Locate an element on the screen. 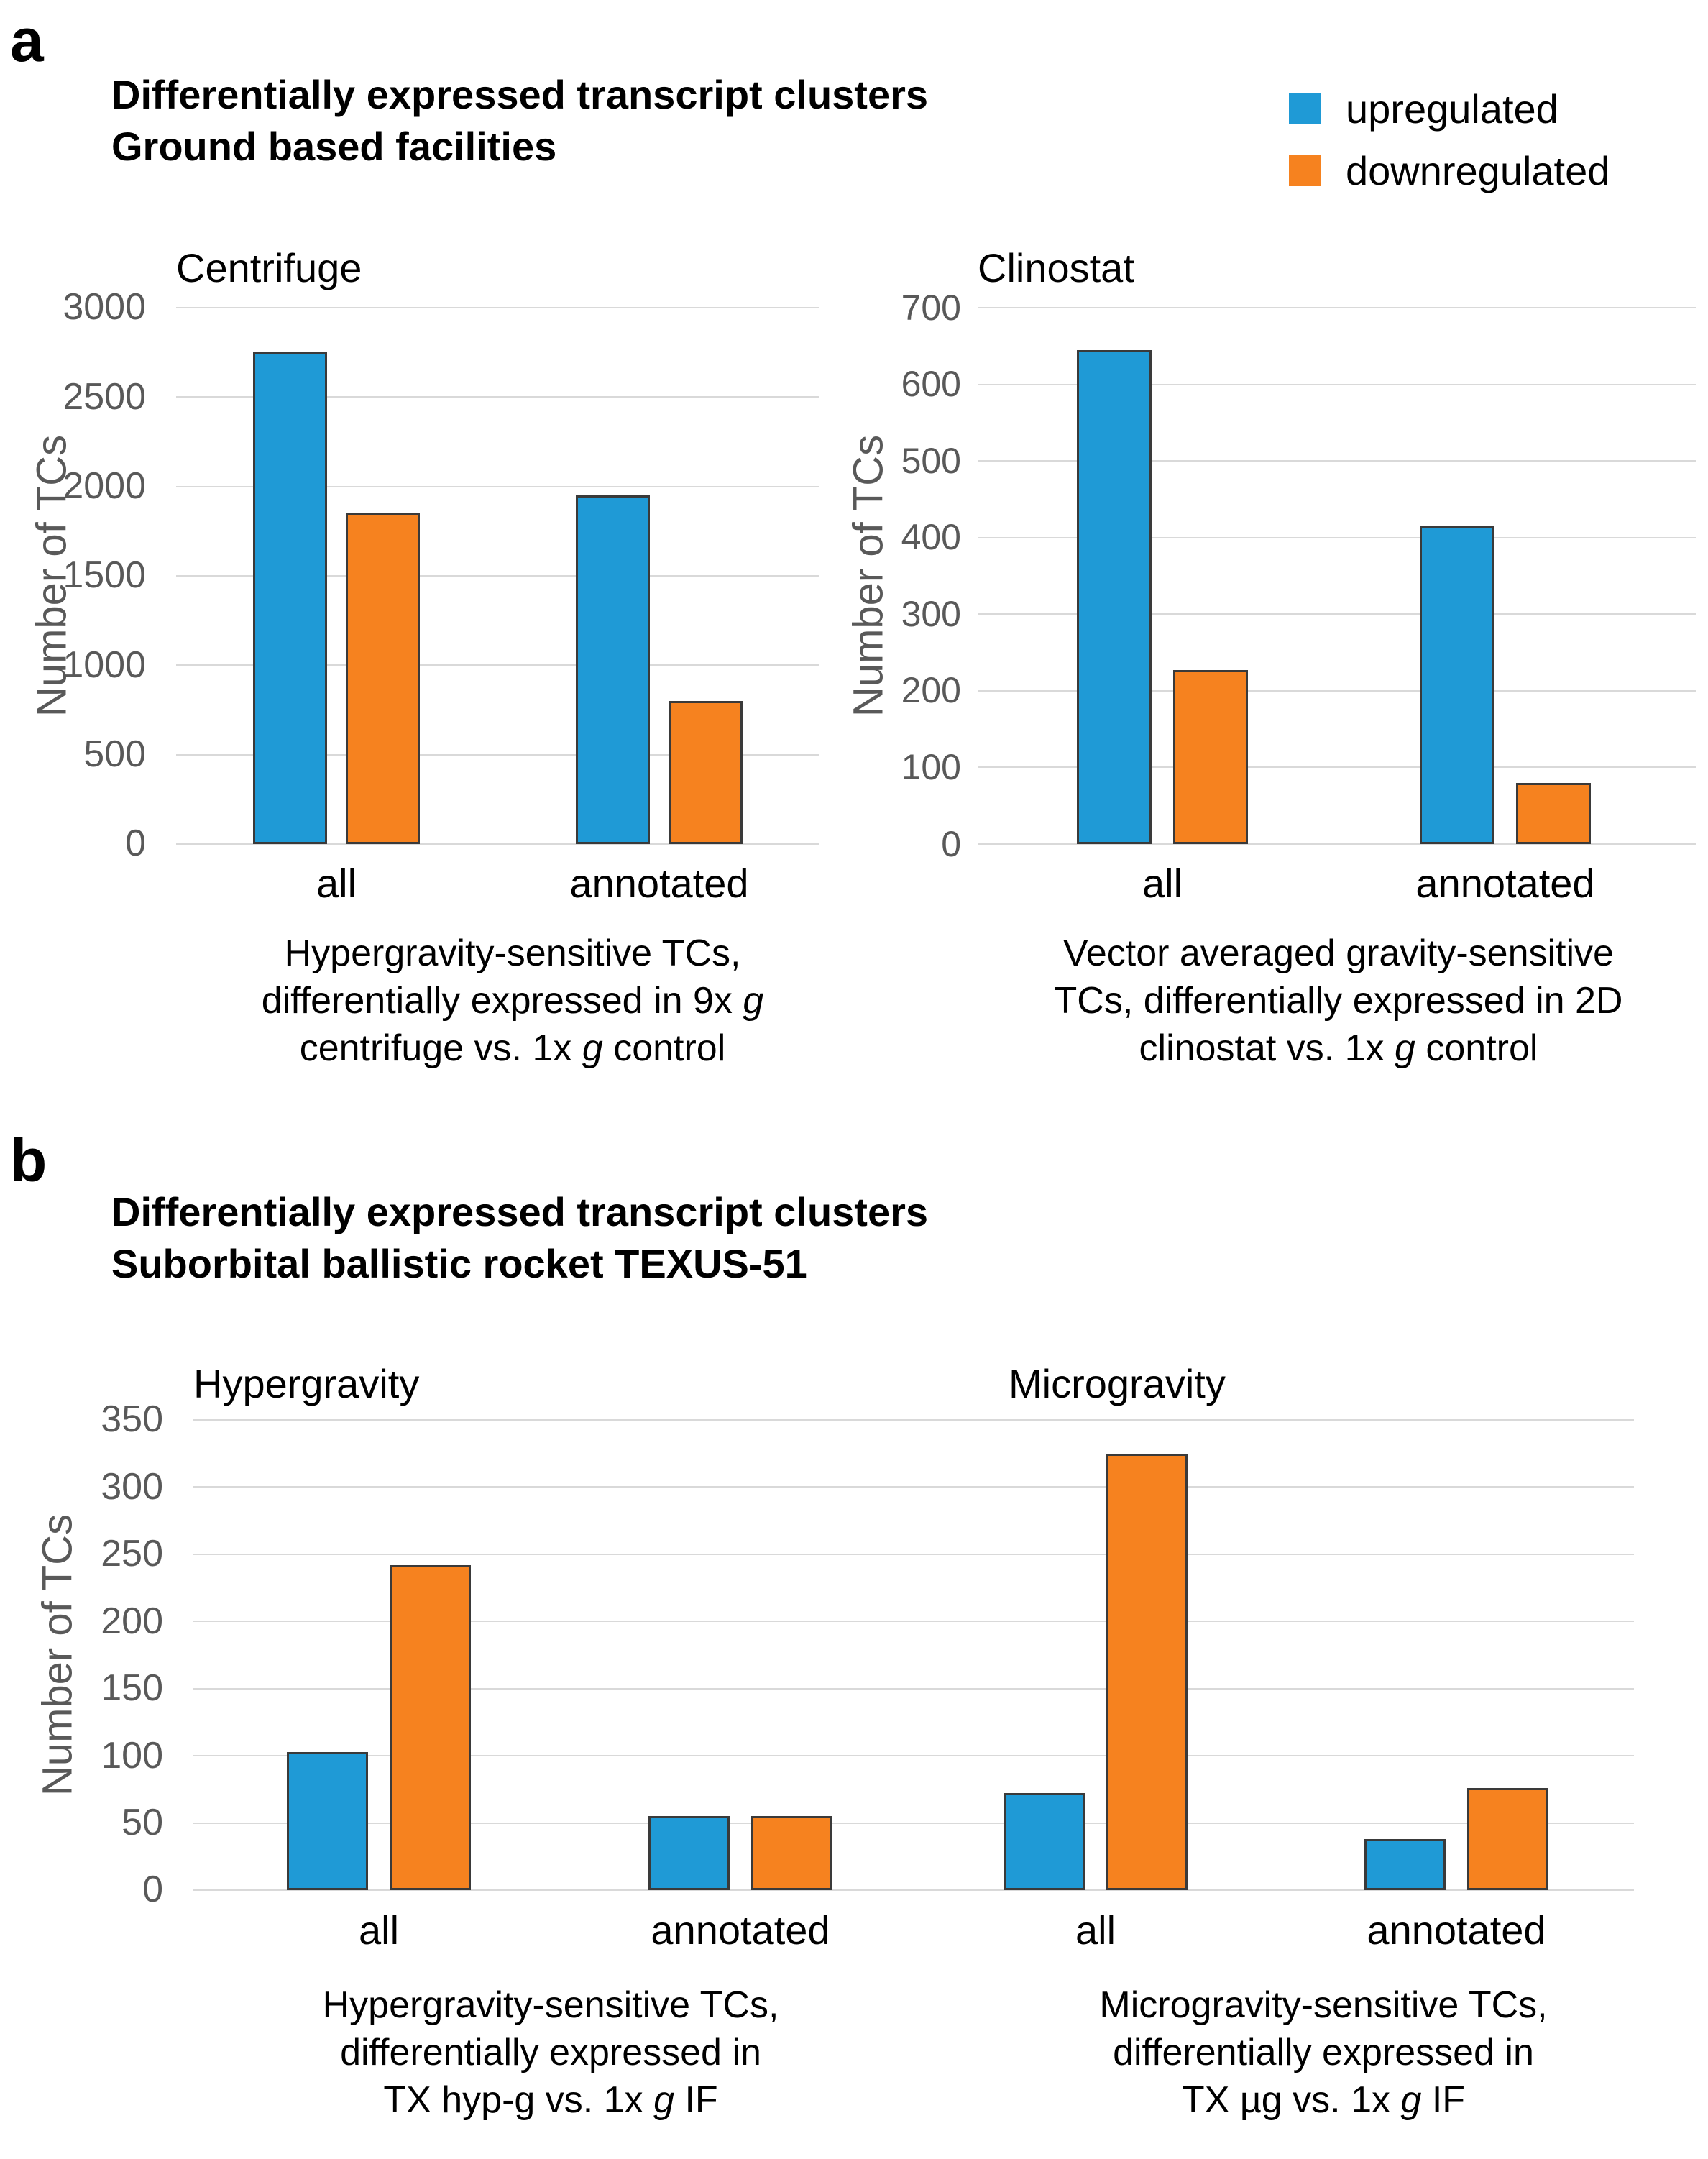 This screenshot has width=1708, height=2159. clinostat-y-axis-title: Number of TCs is located at coordinates (868, 576).